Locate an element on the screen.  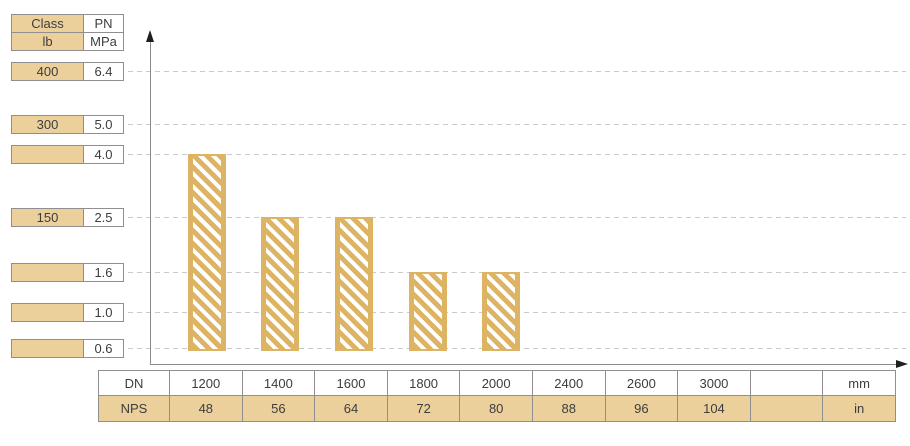
dn-cell: mm is located at coordinates (859, 383).